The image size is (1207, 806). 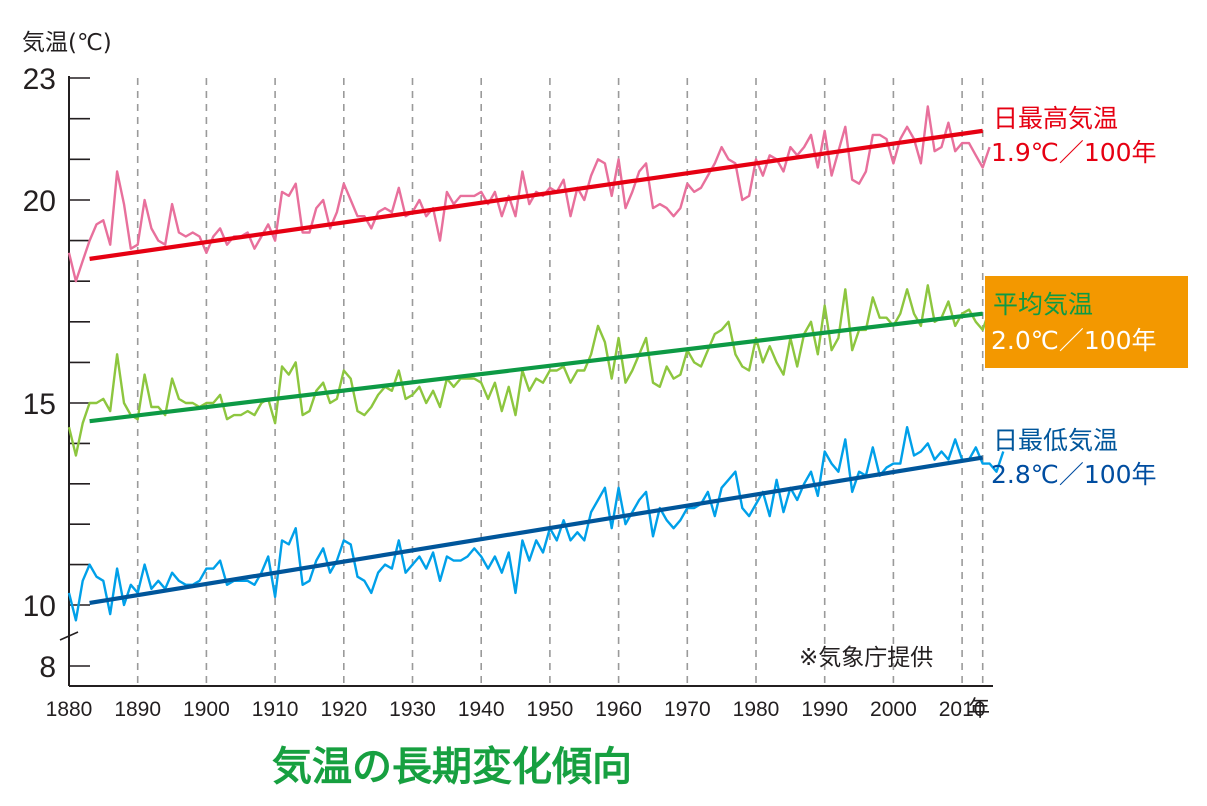 I want to click on trend-line-max-temp, so click(x=536, y=194).